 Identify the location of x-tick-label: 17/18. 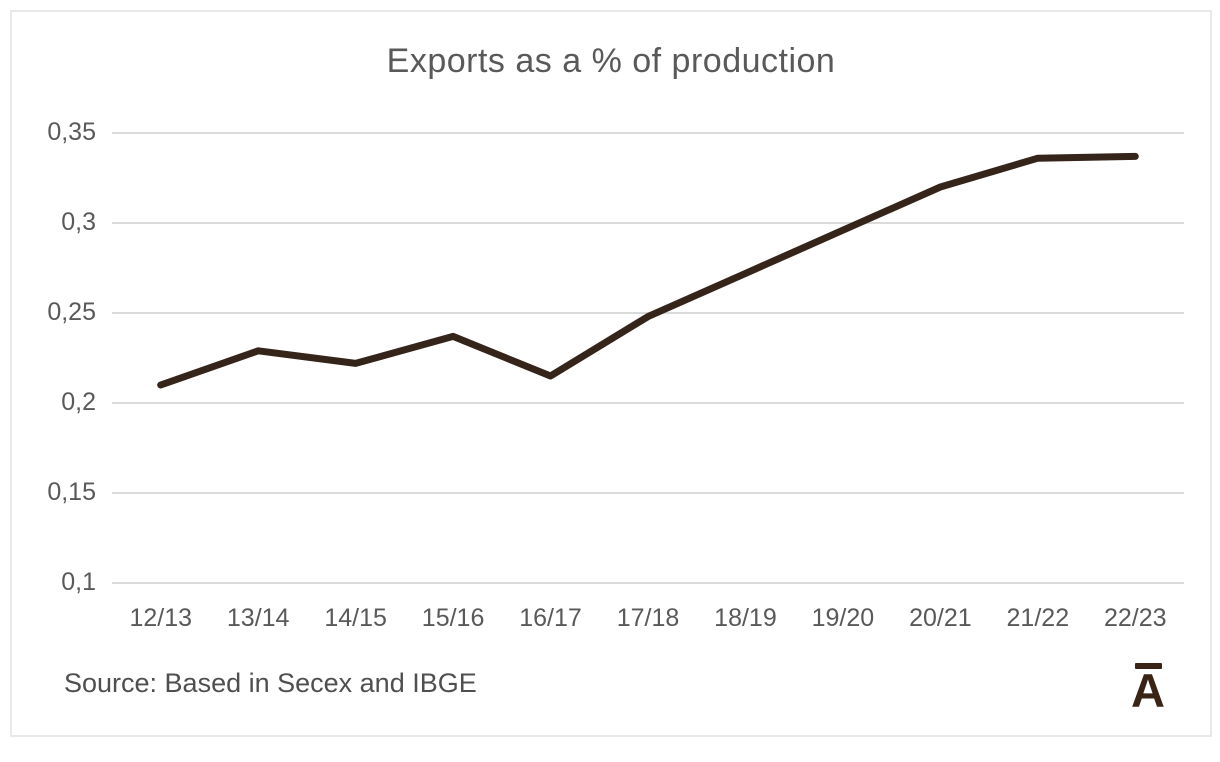
(648, 618).